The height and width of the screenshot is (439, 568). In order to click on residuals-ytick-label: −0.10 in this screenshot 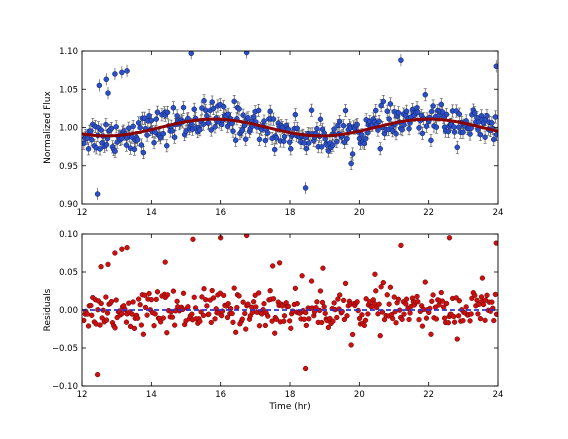, I will do `click(65, 387)`.